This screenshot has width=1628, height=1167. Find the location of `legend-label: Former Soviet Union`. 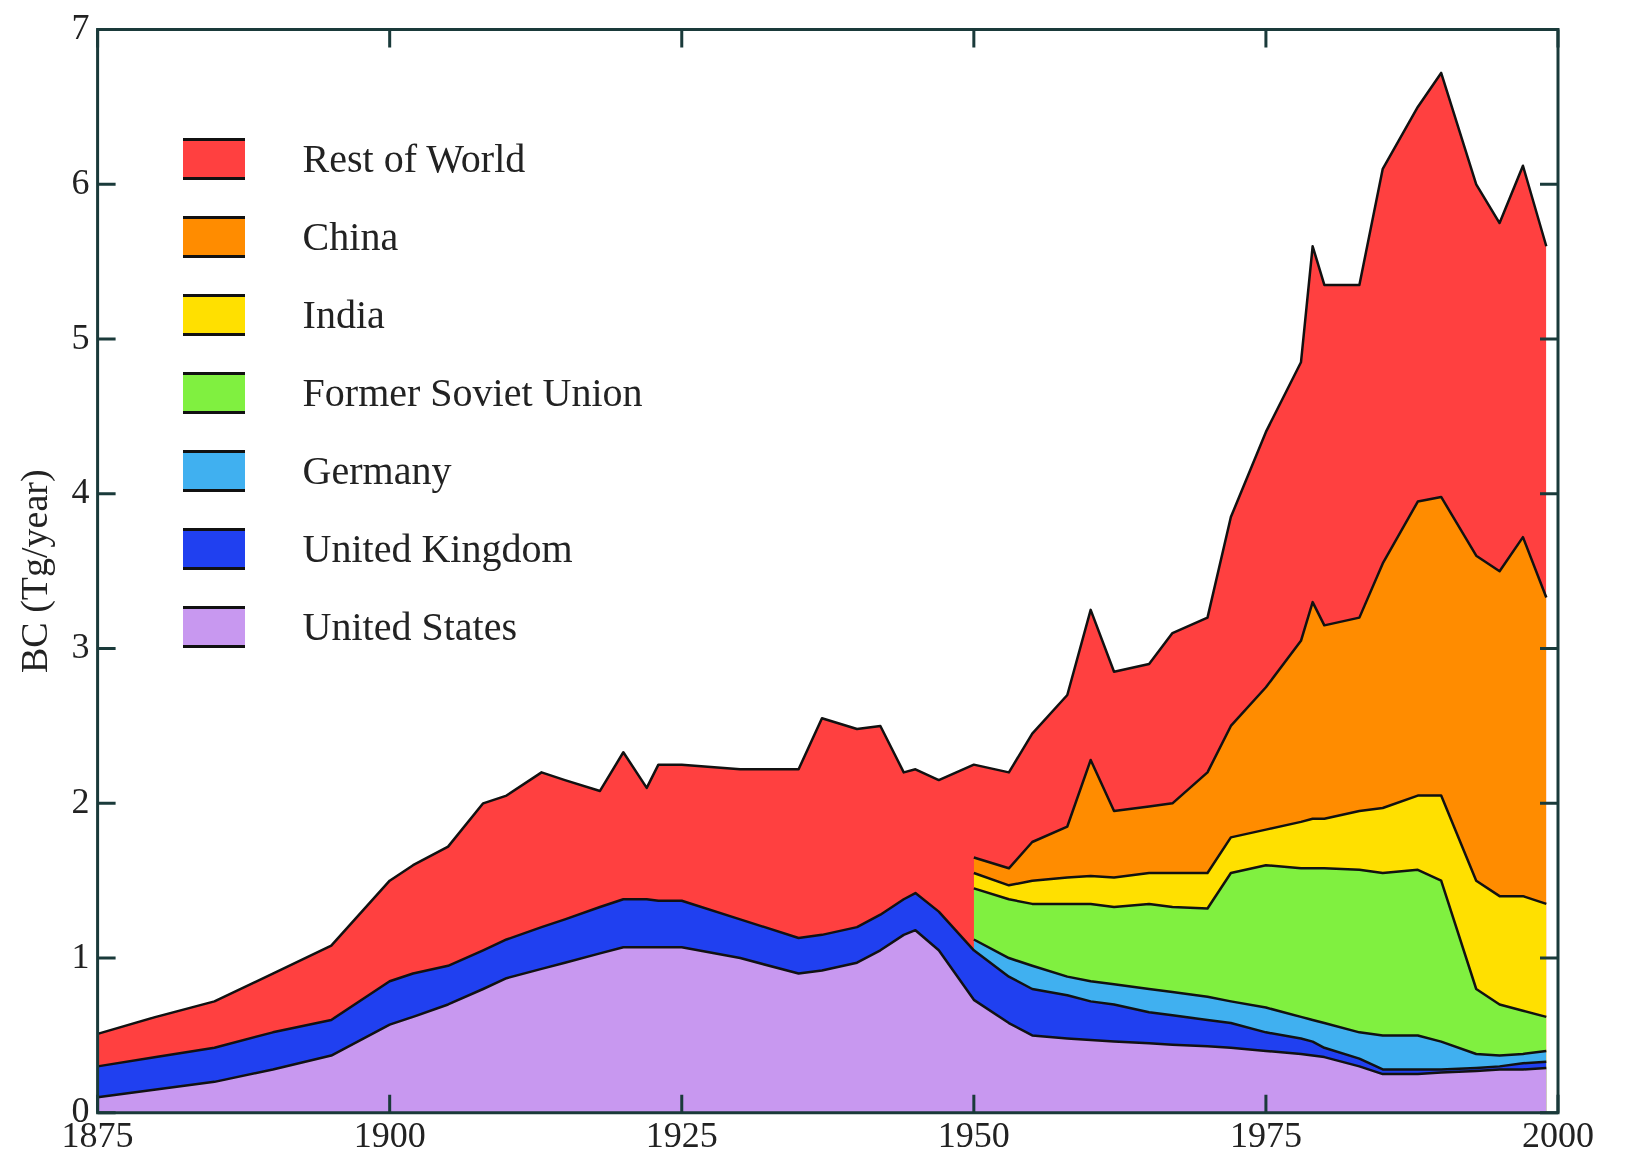

legend-label: Former Soviet Union is located at coordinates (472, 393).